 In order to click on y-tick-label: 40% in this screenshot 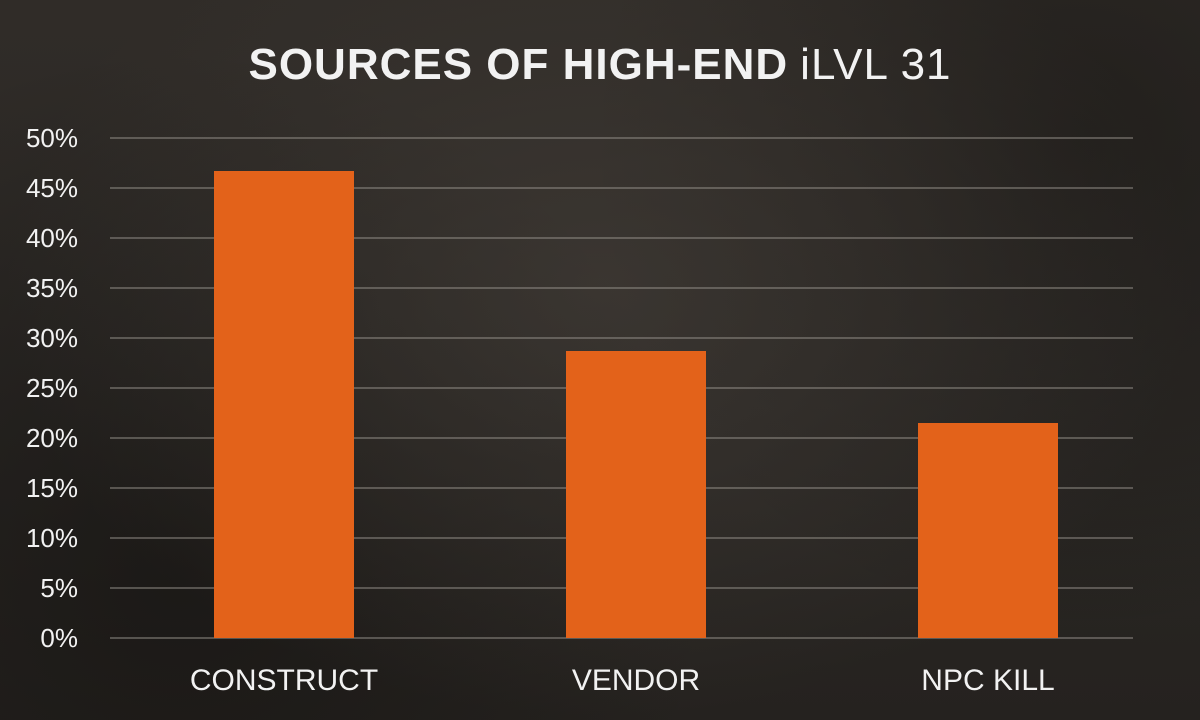, I will do `click(52, 238)`.